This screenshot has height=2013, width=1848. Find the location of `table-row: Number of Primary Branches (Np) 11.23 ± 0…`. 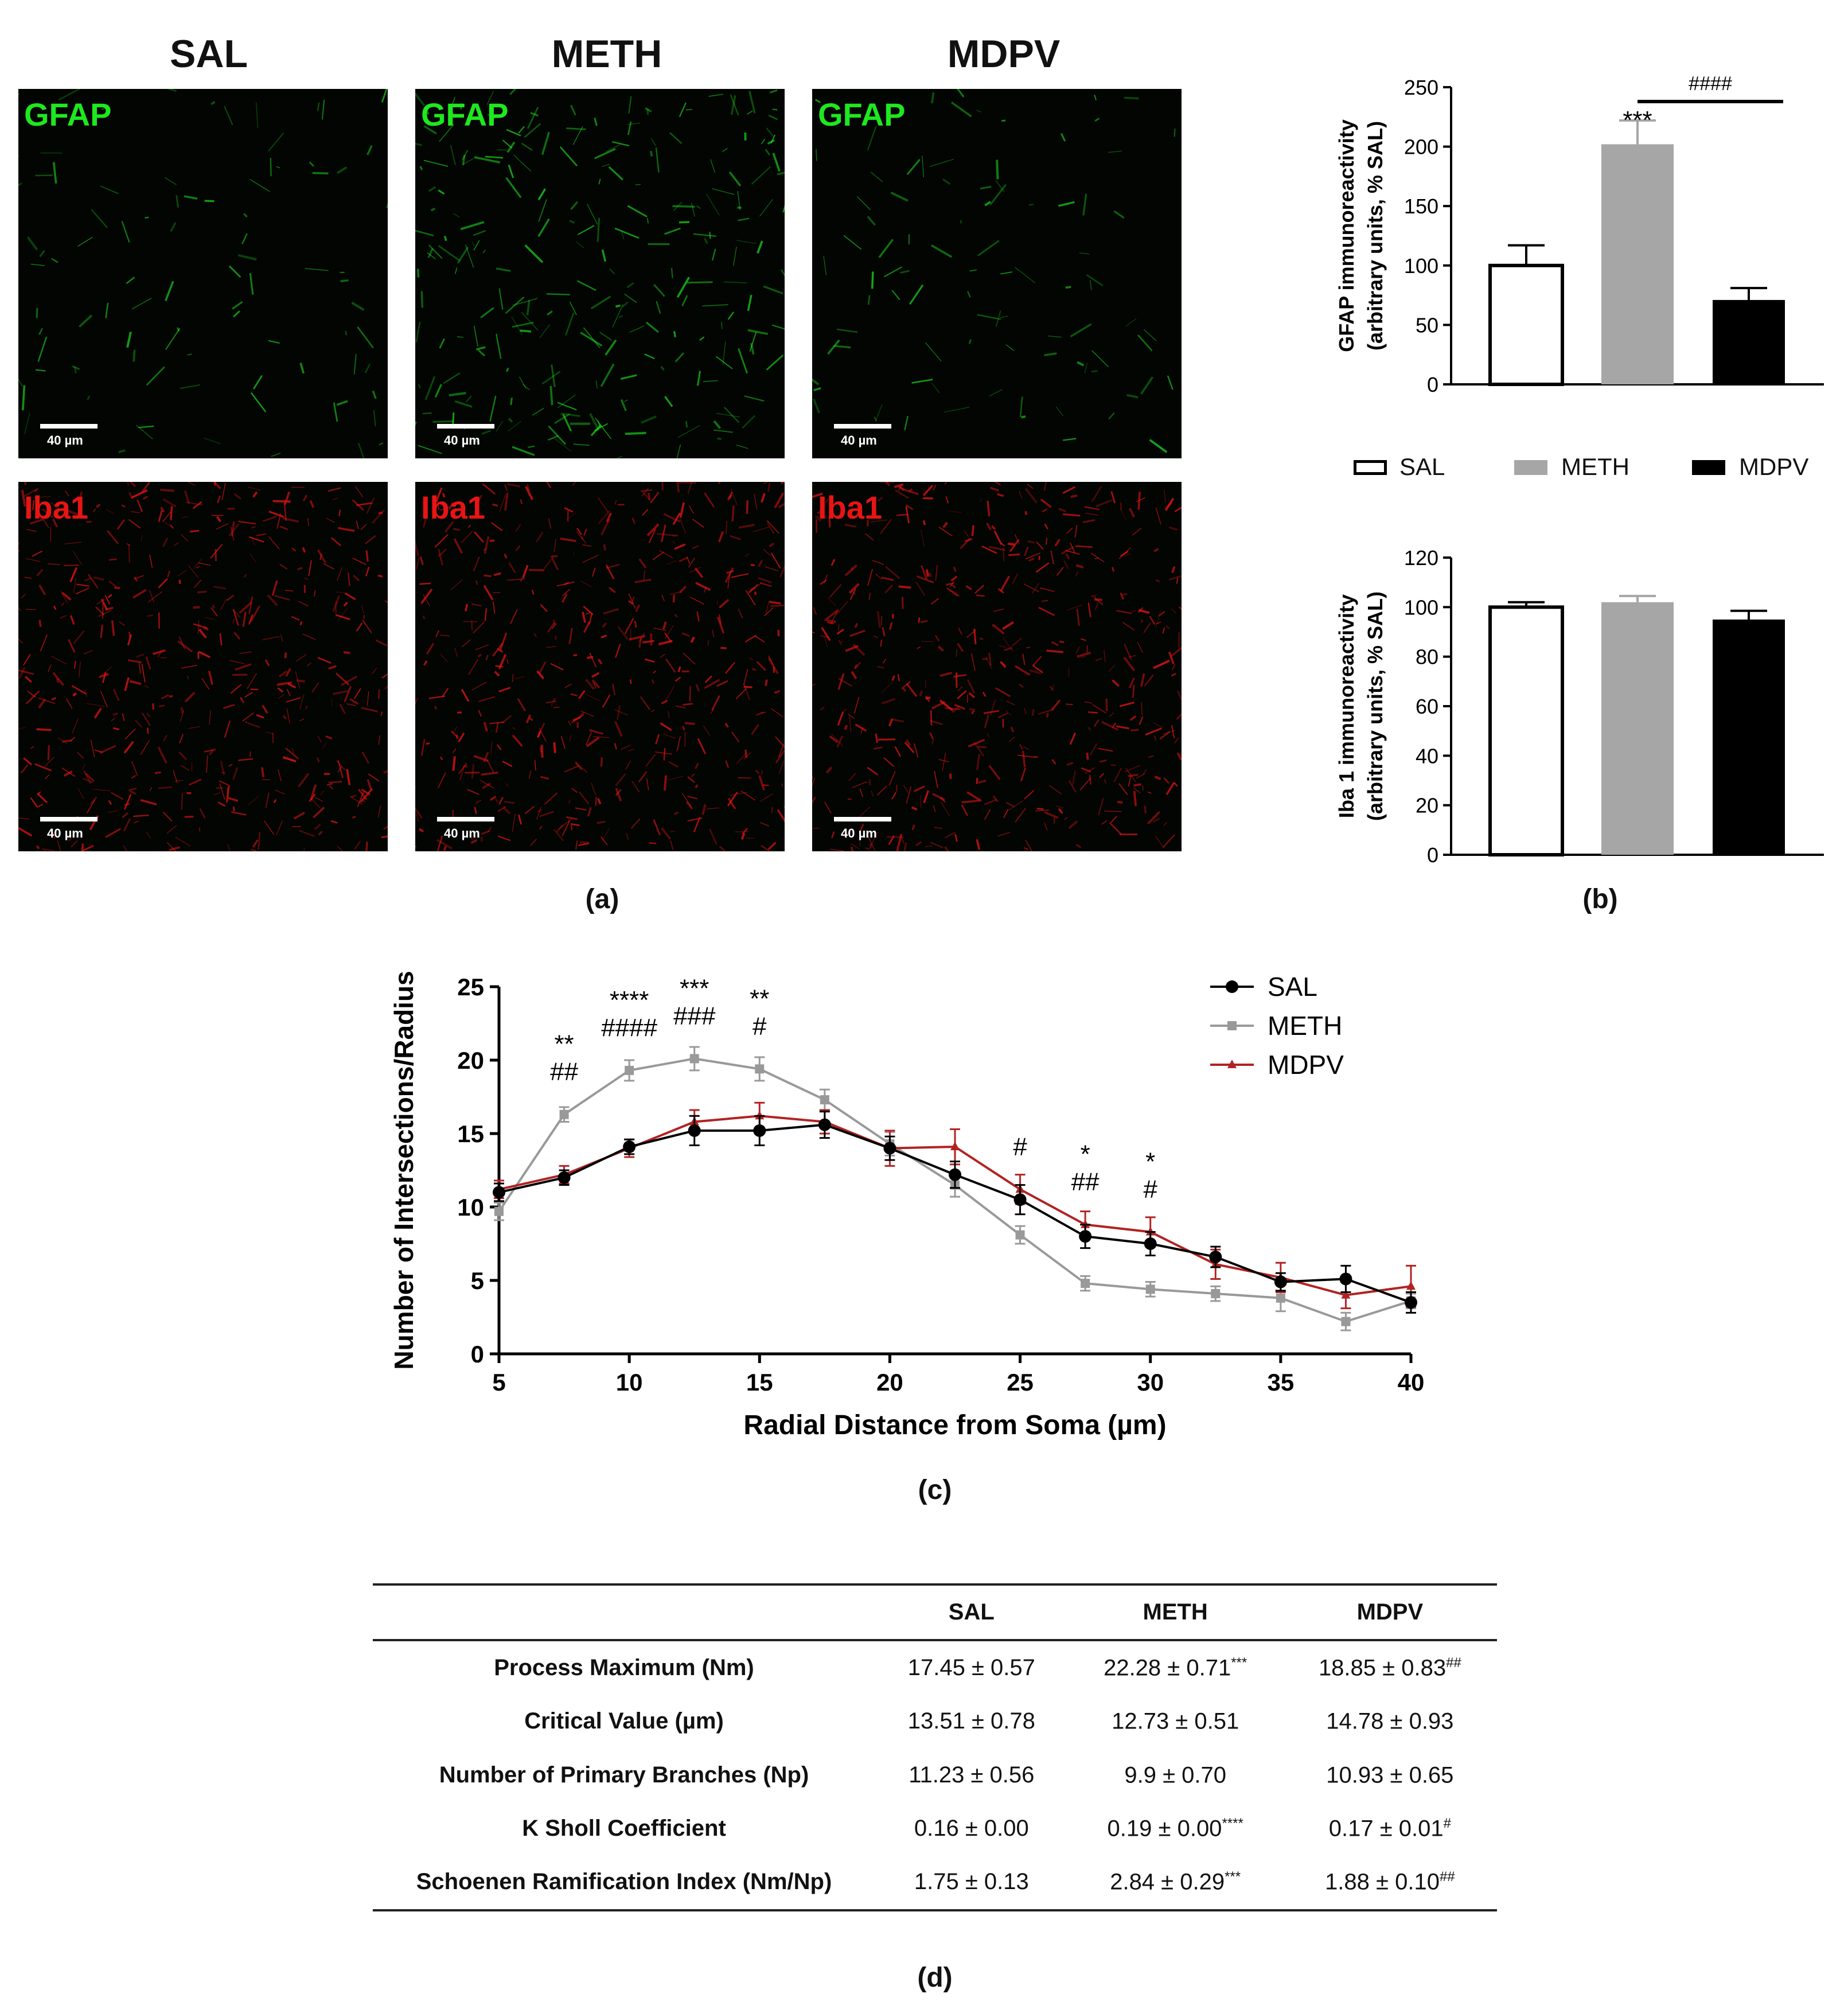

table-row: Number of Primary Branches (Np) 11.23 ± 0… is located at coordinates (935, 1775).